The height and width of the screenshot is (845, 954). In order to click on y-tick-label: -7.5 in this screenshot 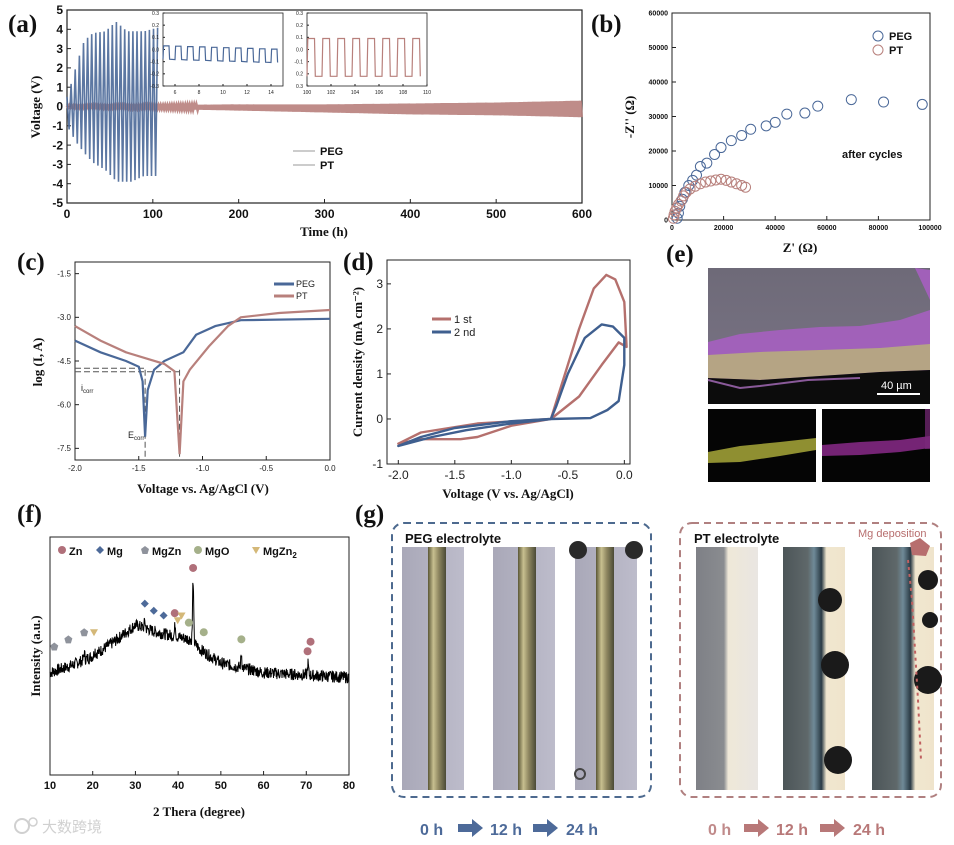, I will do `click(64, 448)`.